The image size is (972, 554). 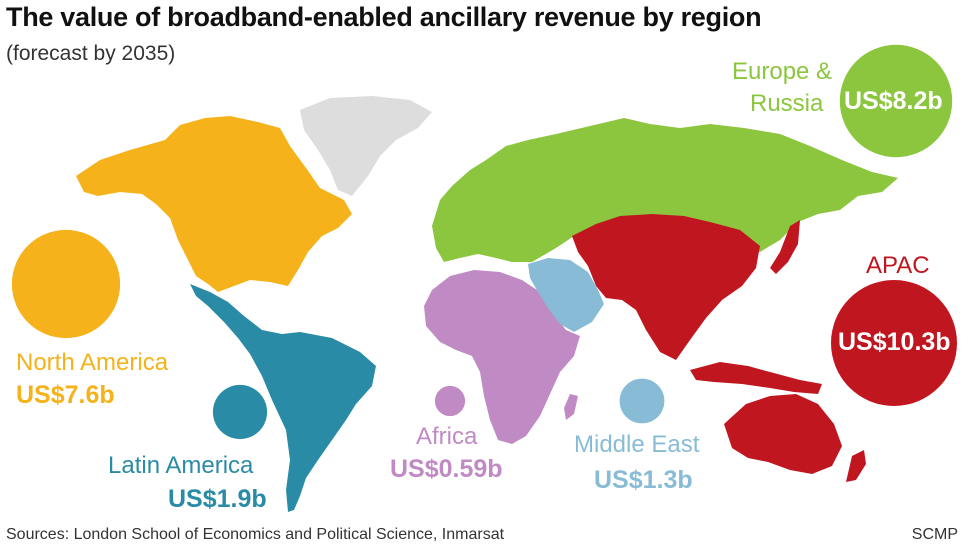 I want to click on credit-label: SCMP, so click(x=934, y=534).